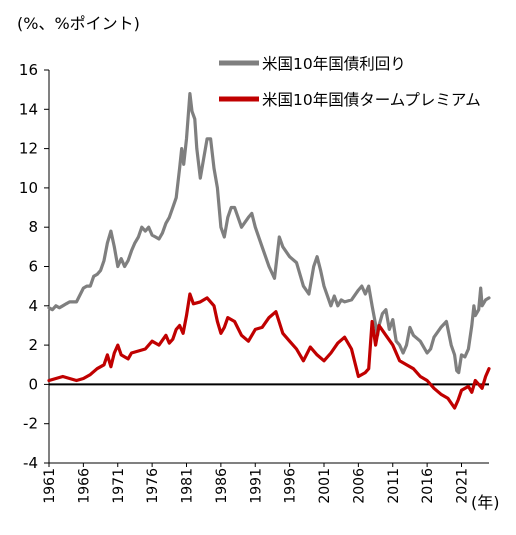 Image resolution: width=516 pixels, height=535 pixels. Describe the element at coordinates (485, 502) in the screenshot. I see `x-axis-unit-label: (年)` at that location.